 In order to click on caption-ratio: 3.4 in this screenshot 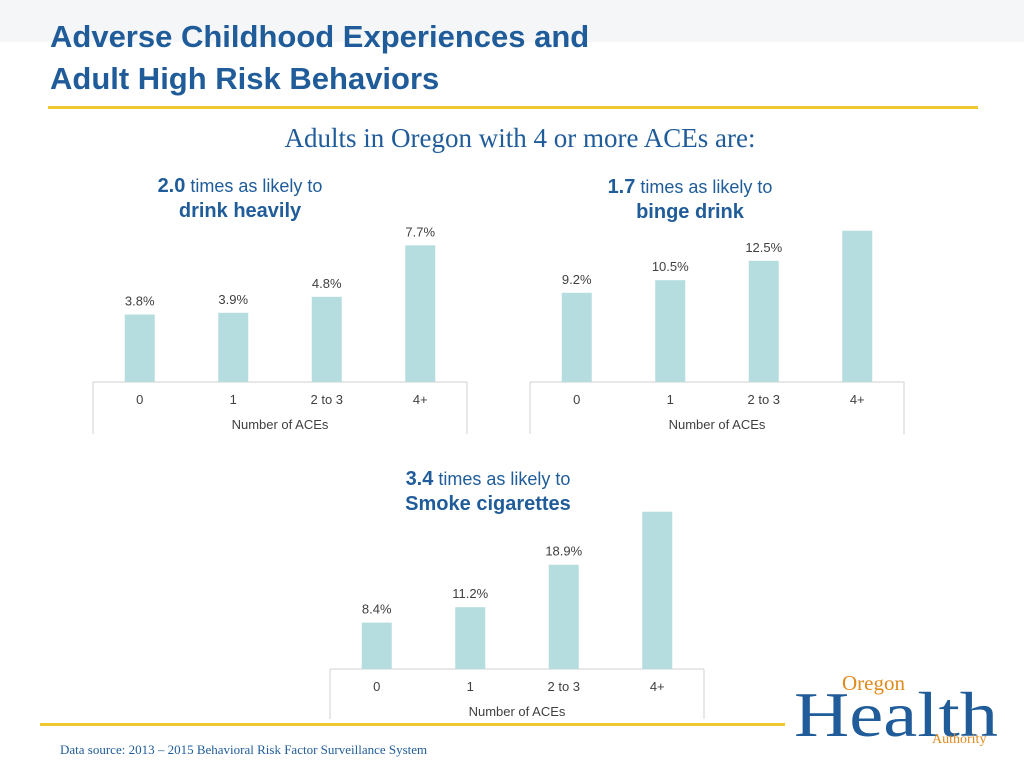, I will do `click(419, 479)`.